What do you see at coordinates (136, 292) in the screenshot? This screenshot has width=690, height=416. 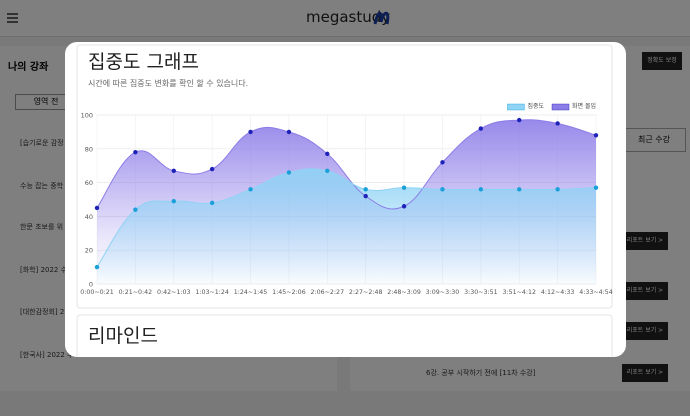 I see `x-tick-label: 0:21~0:42` at bounding box center [136, 292].